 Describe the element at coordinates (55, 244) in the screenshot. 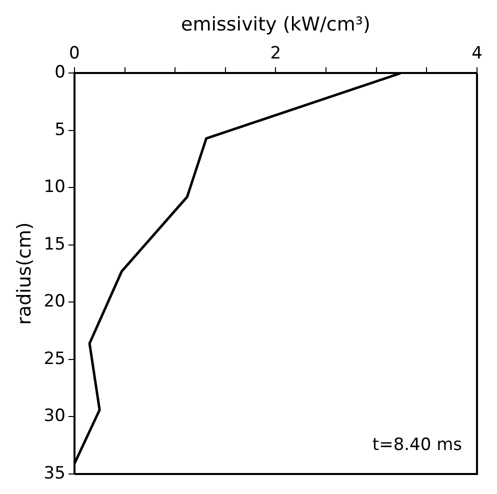

I see `y-tick-label: 15` at that location.